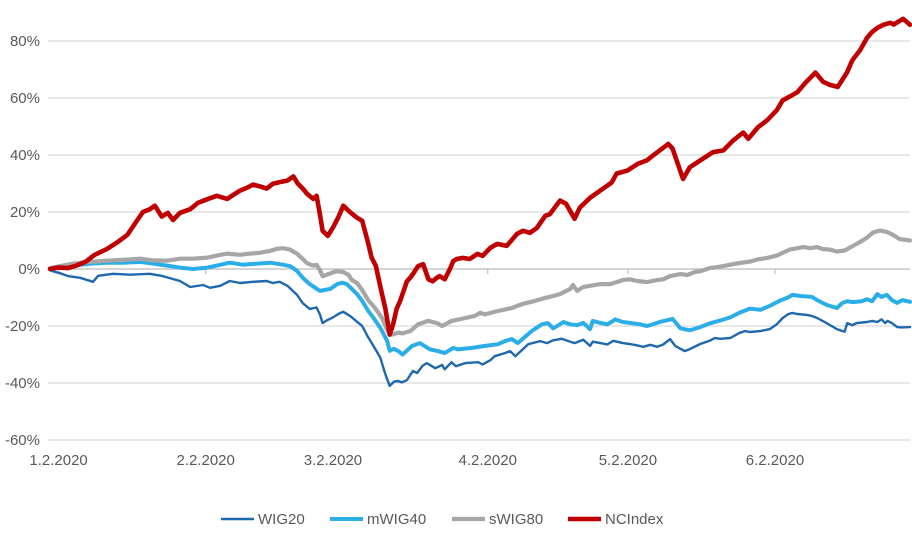 This screenshot has height=550, width=912. What do you see at coordinates (22, 383) in the screenshot?
I see `y-axis-label: -40%` at bounding box center [22, 383].